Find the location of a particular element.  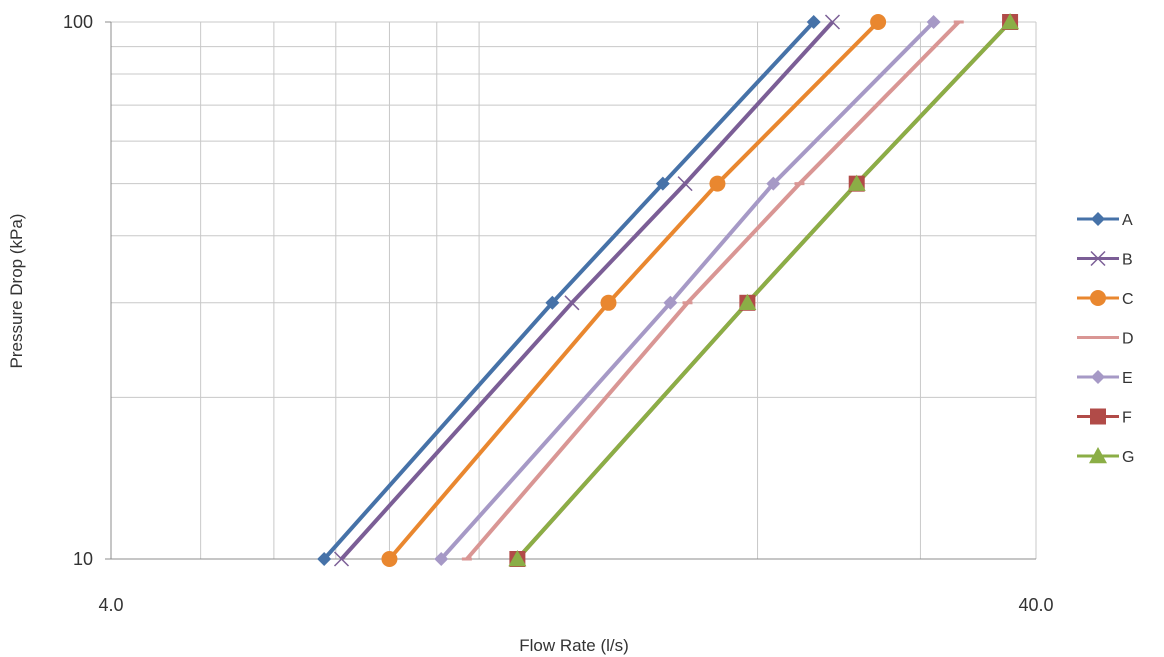

legend-label: D is located at coordinates (1128, 339).